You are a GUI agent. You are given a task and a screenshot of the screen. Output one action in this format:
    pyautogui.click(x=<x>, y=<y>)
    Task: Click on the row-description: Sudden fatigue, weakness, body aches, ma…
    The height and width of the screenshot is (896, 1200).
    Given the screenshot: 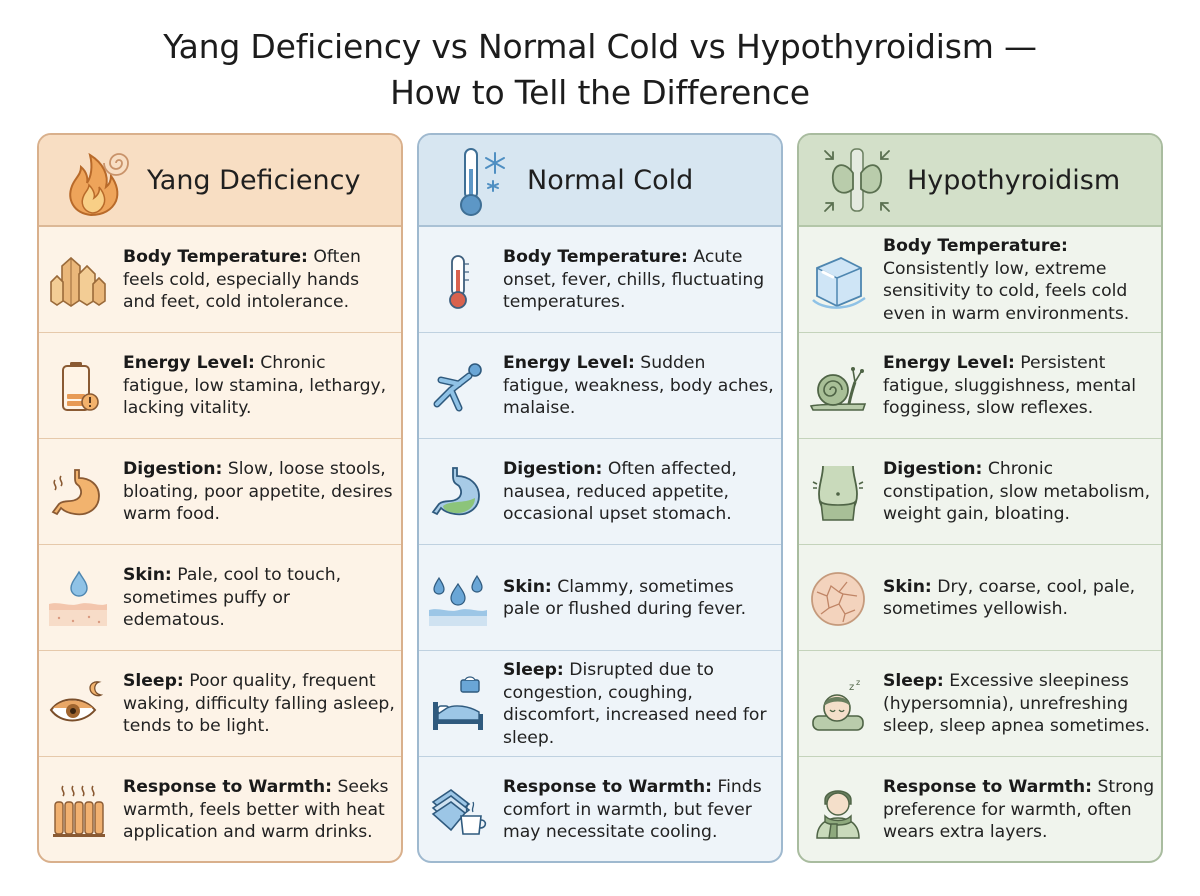 What is the action you would take?
    pyautogui.click(x=638, y=386)
    